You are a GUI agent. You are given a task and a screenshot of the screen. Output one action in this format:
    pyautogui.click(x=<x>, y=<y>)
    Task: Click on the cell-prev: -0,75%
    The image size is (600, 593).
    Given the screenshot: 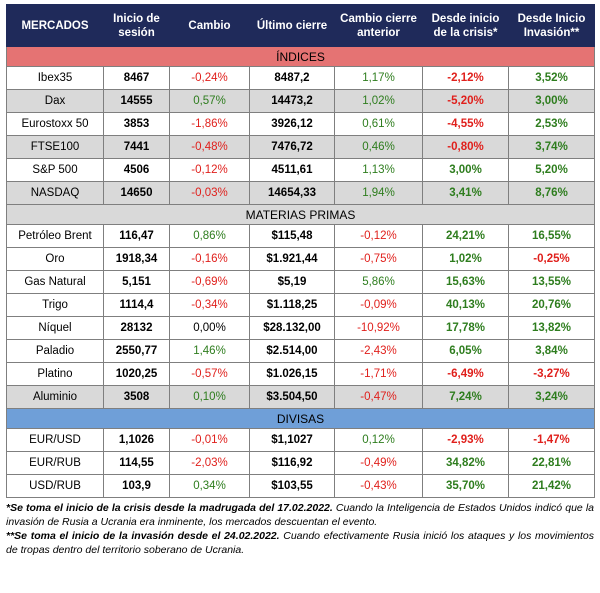 What is the action you would take?
    pyautogui.click(x=378, y=259)
    